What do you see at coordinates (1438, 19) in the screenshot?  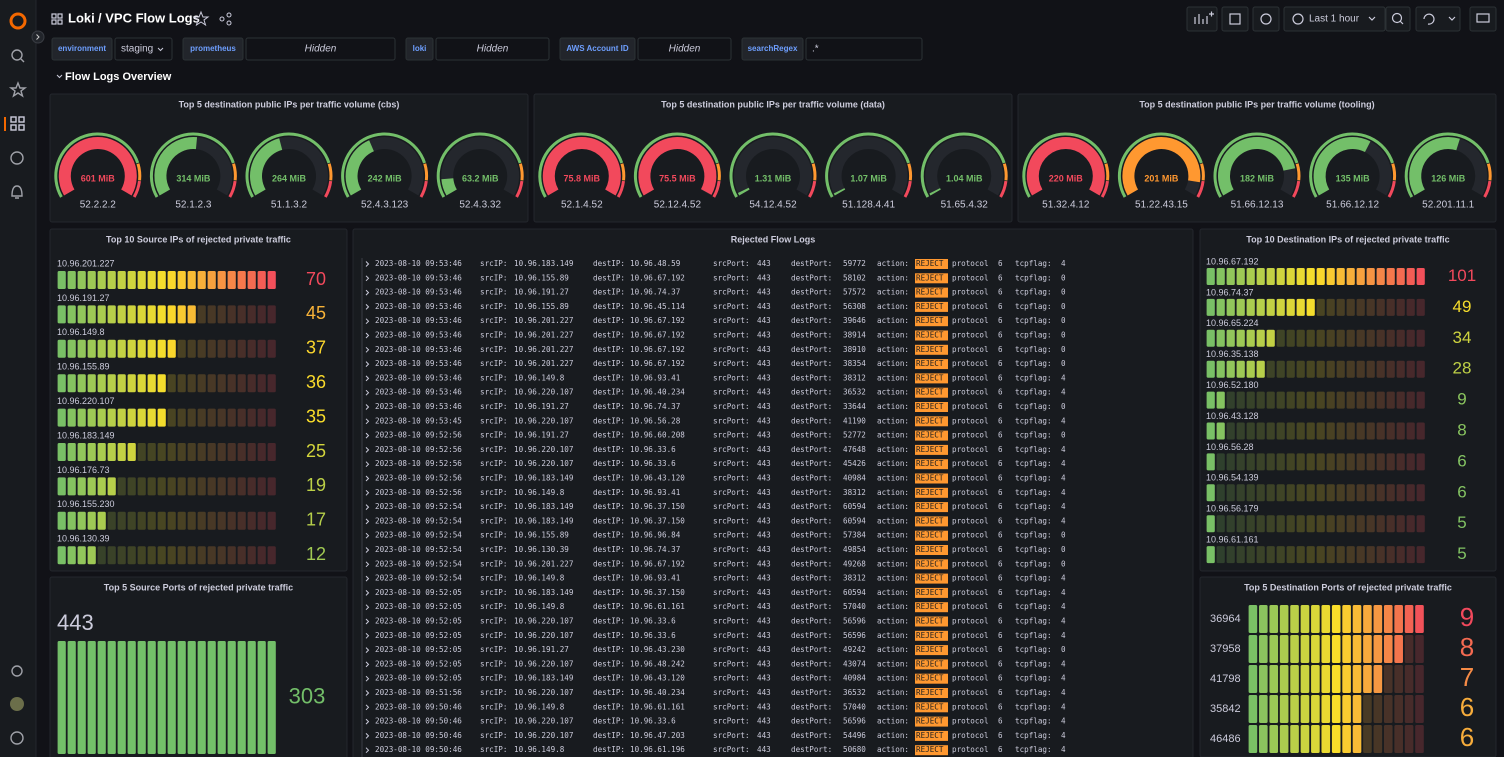 I see `refresh-button` at bounding box center [1438, 19].